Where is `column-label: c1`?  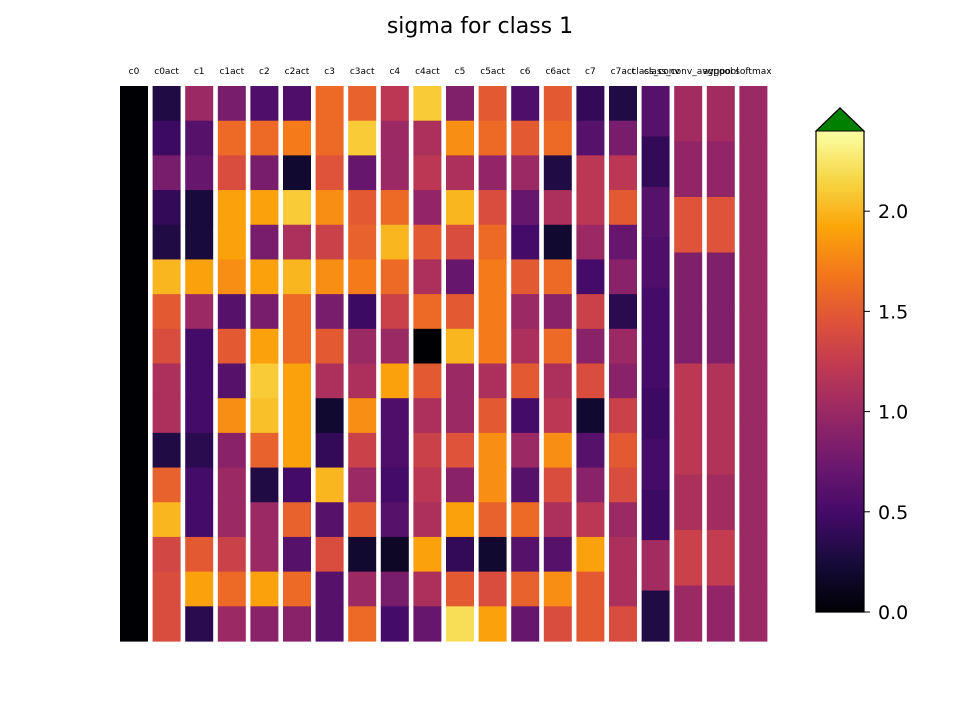 column-label: c1 is located at coordinates (199, 72).